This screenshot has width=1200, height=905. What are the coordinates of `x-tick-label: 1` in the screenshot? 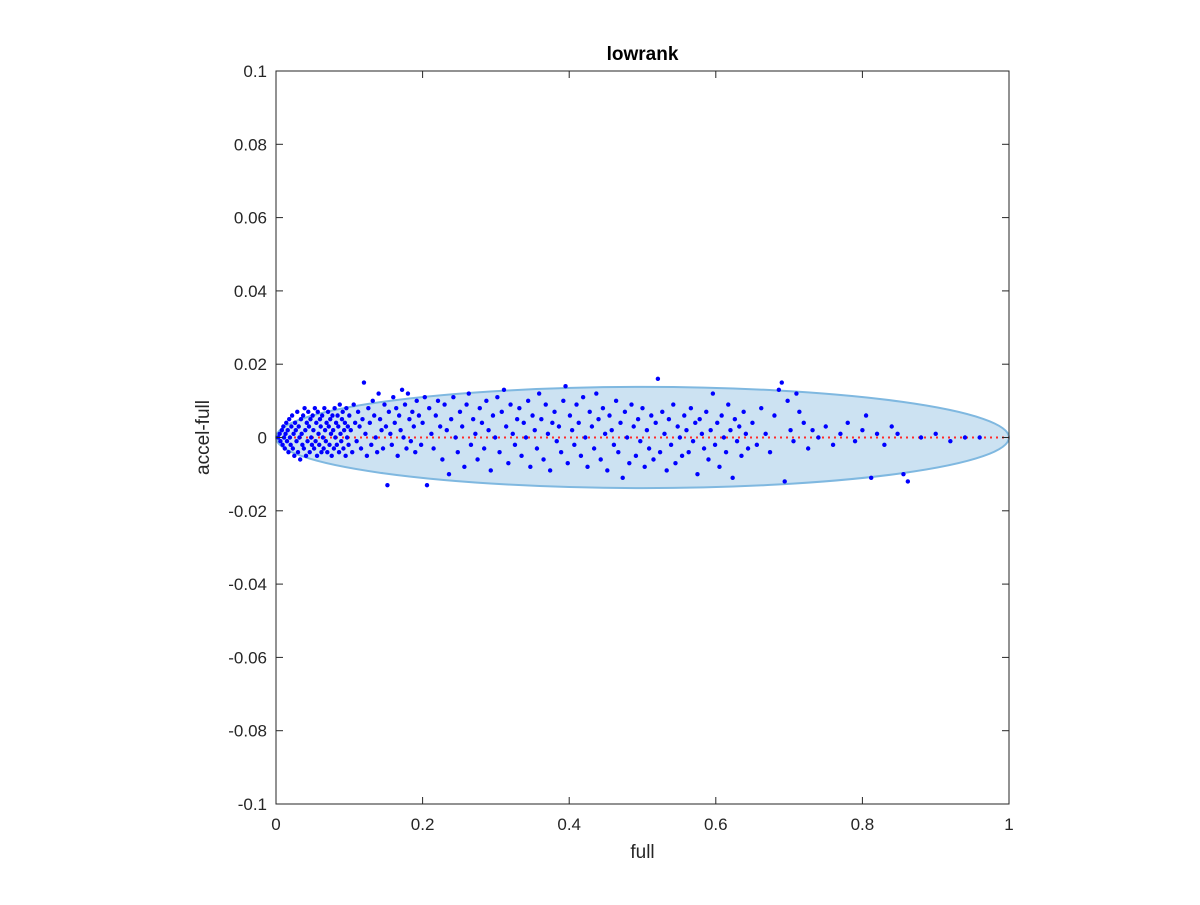 It's located at (1008, 824).